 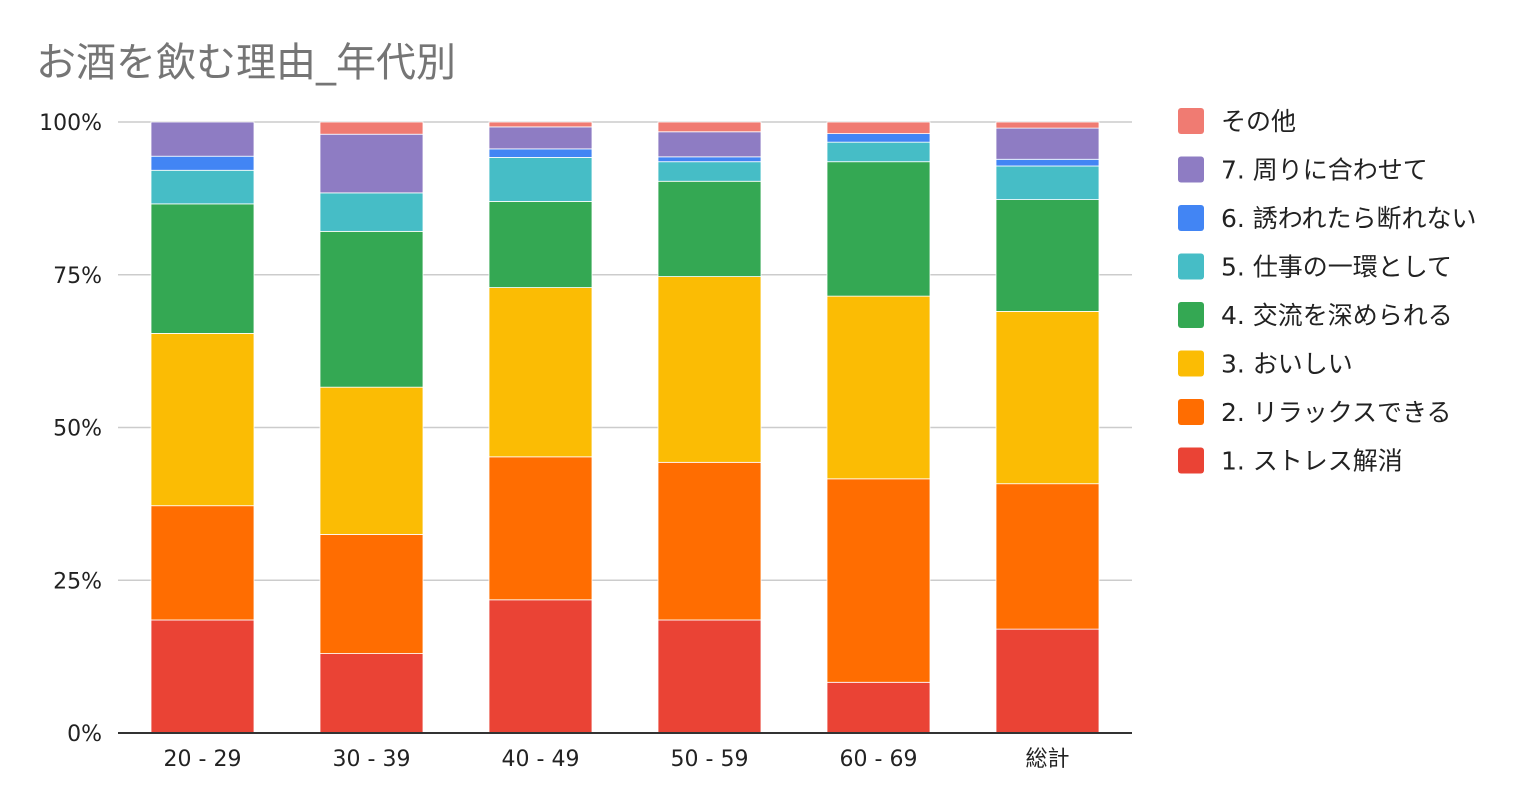 I want to click on x-tick-label: 30 - 39, so click(x=372, y=759).